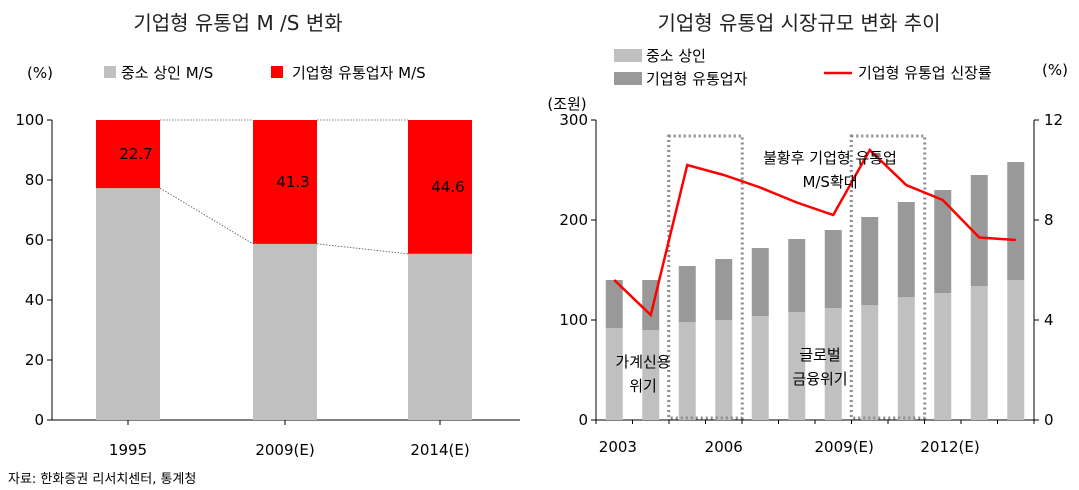 This screenshot has width=1079, height=490. What do you see at coordinates (566, 104) in the screenshot?
I see `right-y1-unit: (조원)` at bounding box center [566, 104].